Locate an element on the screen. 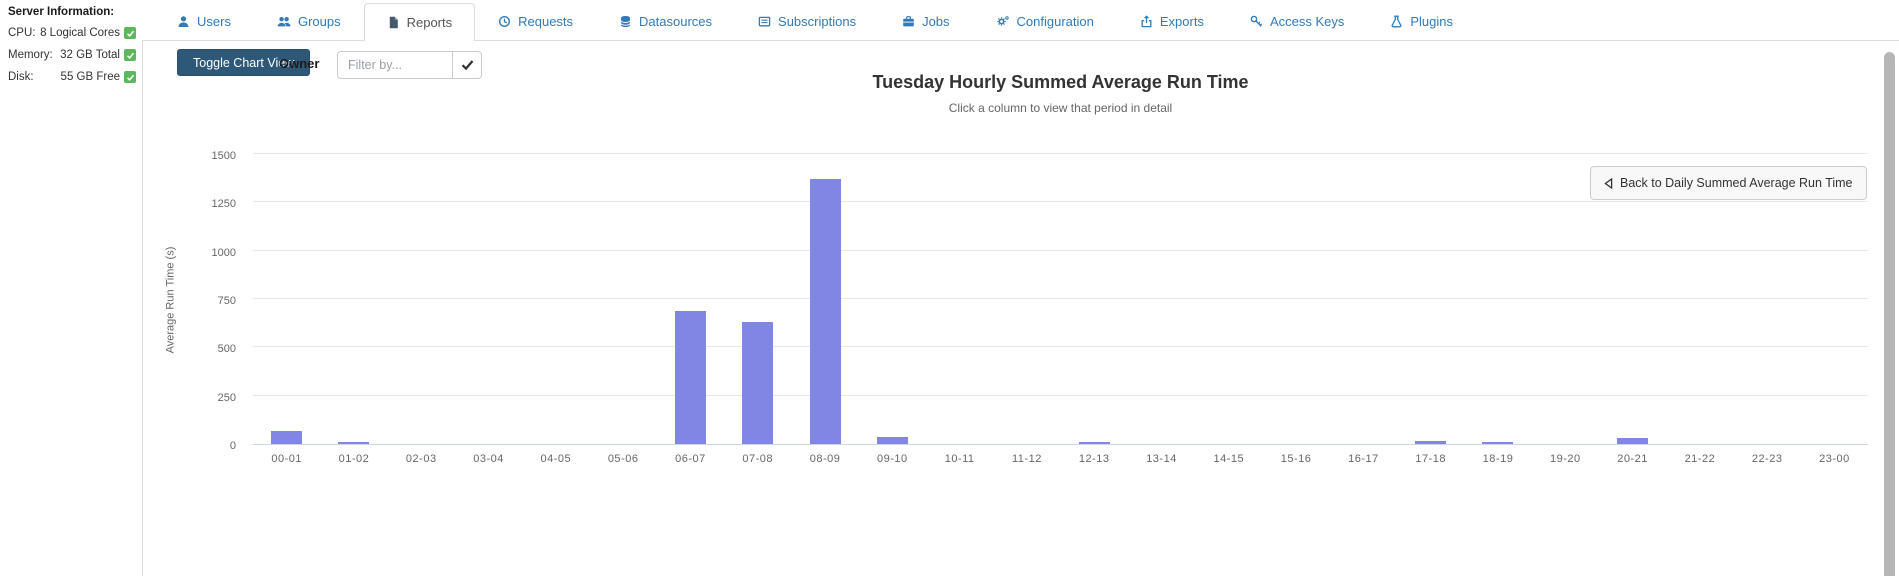 The image size is (1899, 576). tab-datasources: Datasources is located at coordinates (665, 21).